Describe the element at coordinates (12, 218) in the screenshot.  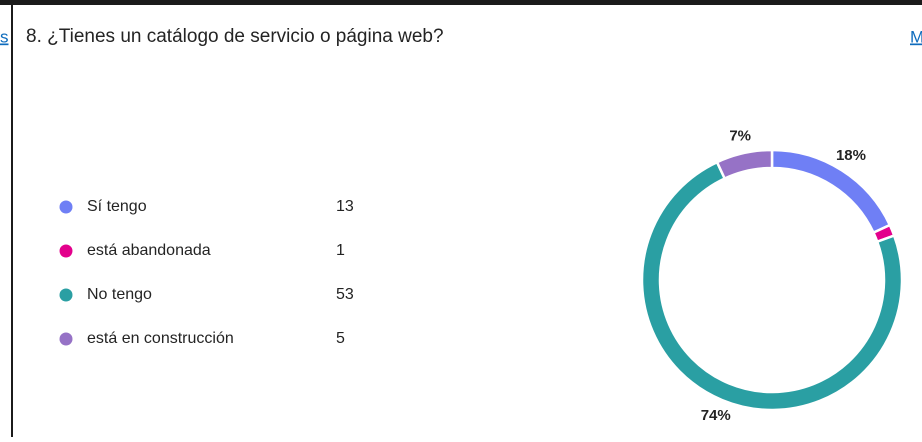
I see `left-border` at that location.